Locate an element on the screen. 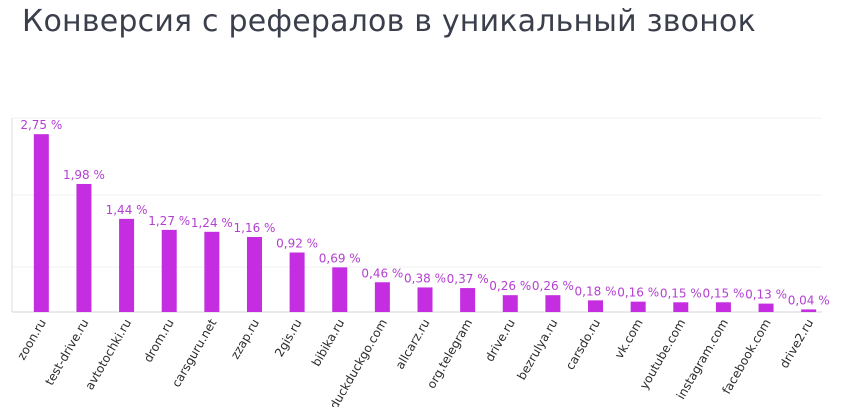  x-tick-label: avtotochki.ru is located at coordinates (108, 355).